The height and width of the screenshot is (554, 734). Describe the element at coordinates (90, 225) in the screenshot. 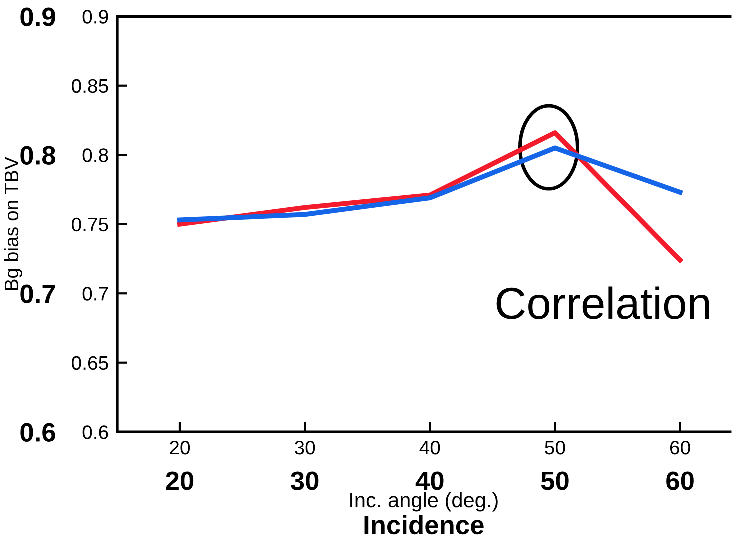

I see `y2-tick-label: 0.75` at that location.